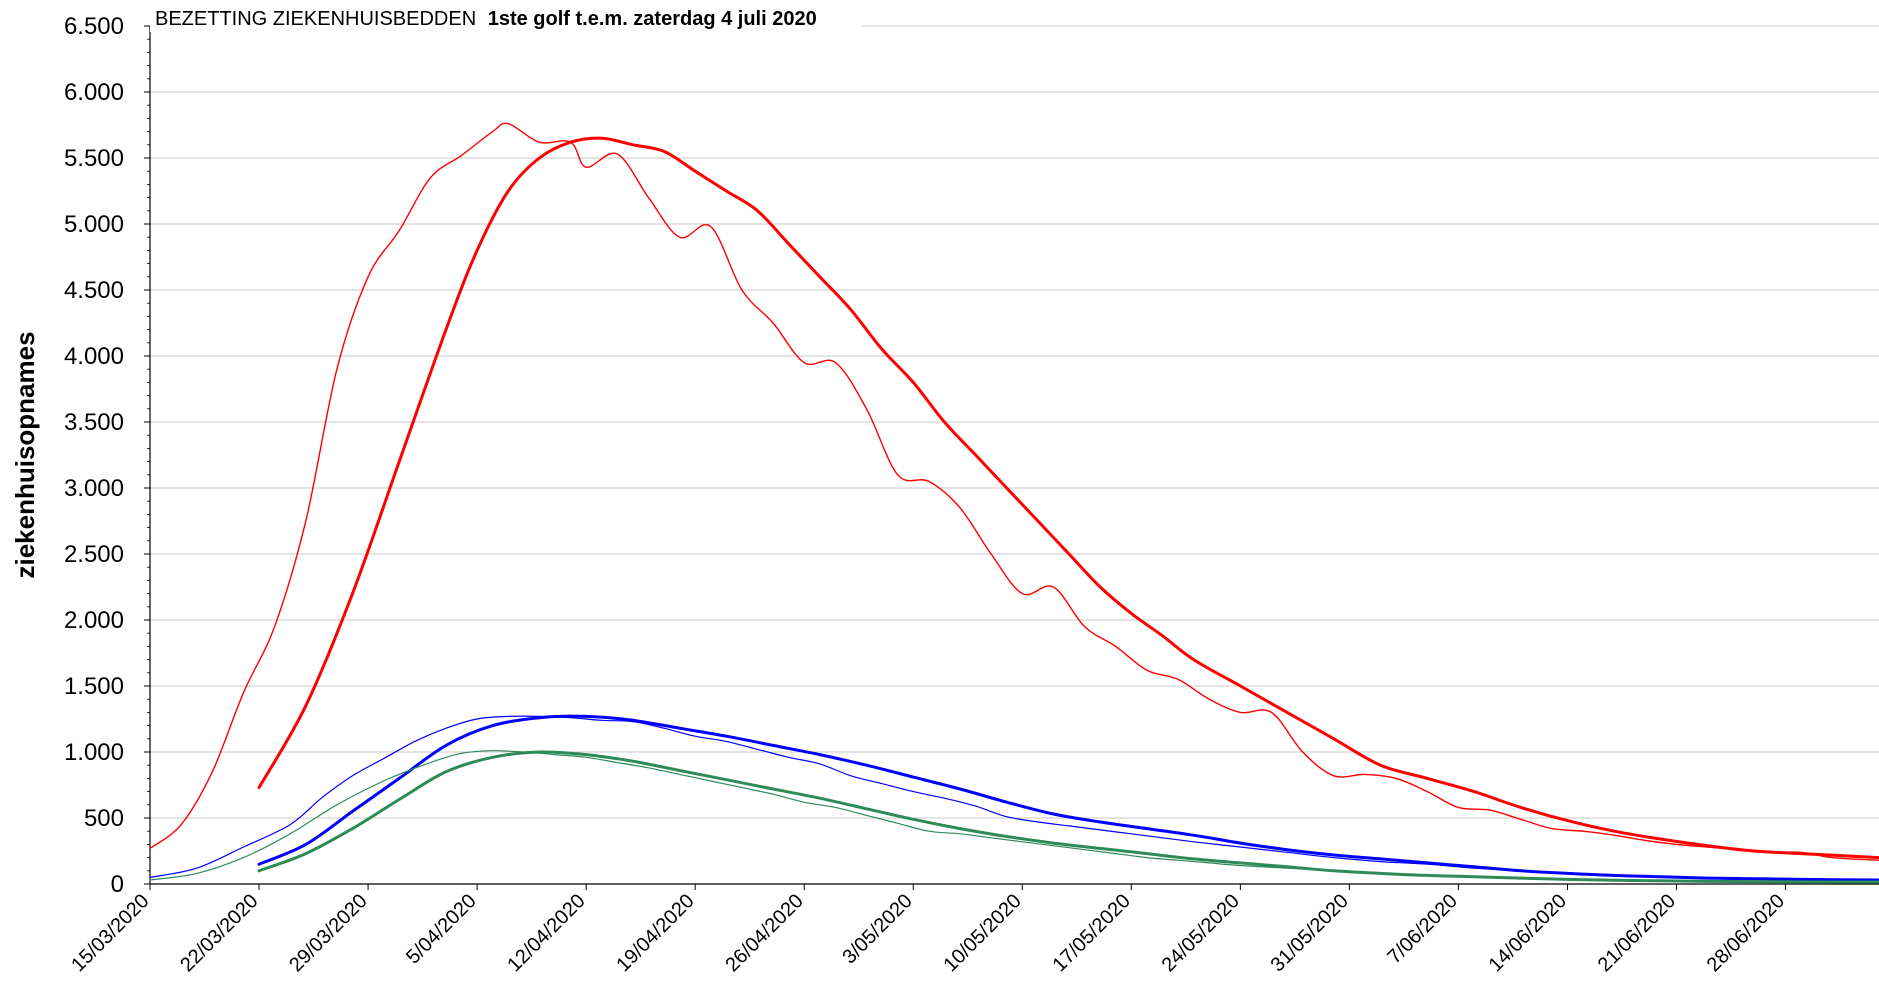 This screenshot has height=998, width=1879. What do you see at coordinates (877, 929) in the screenshot?
I see `x-tick-label: 3/05/2020` at bounding box center [877, 929].